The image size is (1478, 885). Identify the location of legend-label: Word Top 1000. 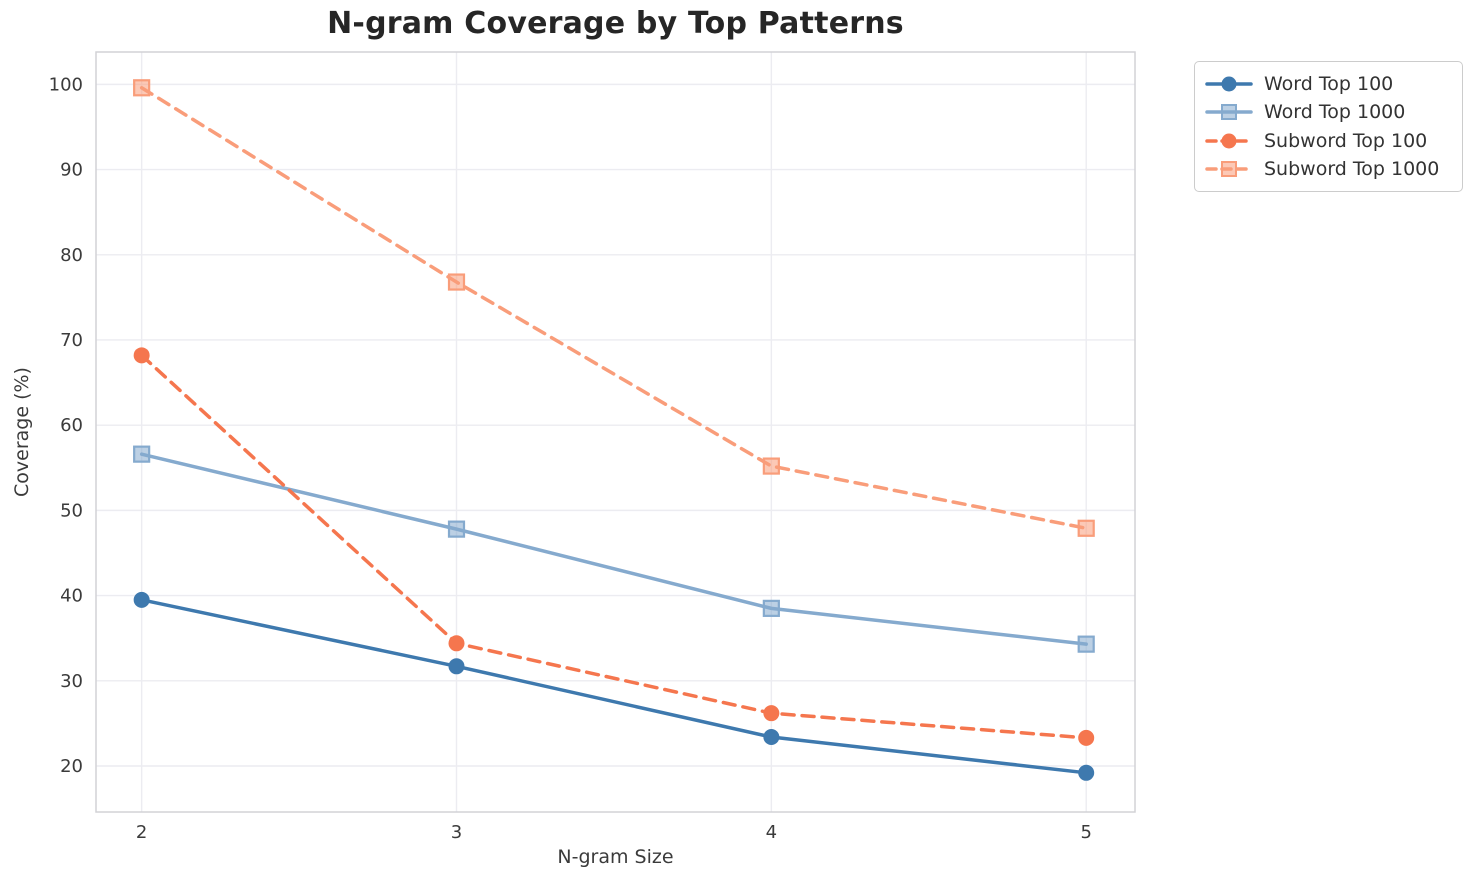
(1335, 112).